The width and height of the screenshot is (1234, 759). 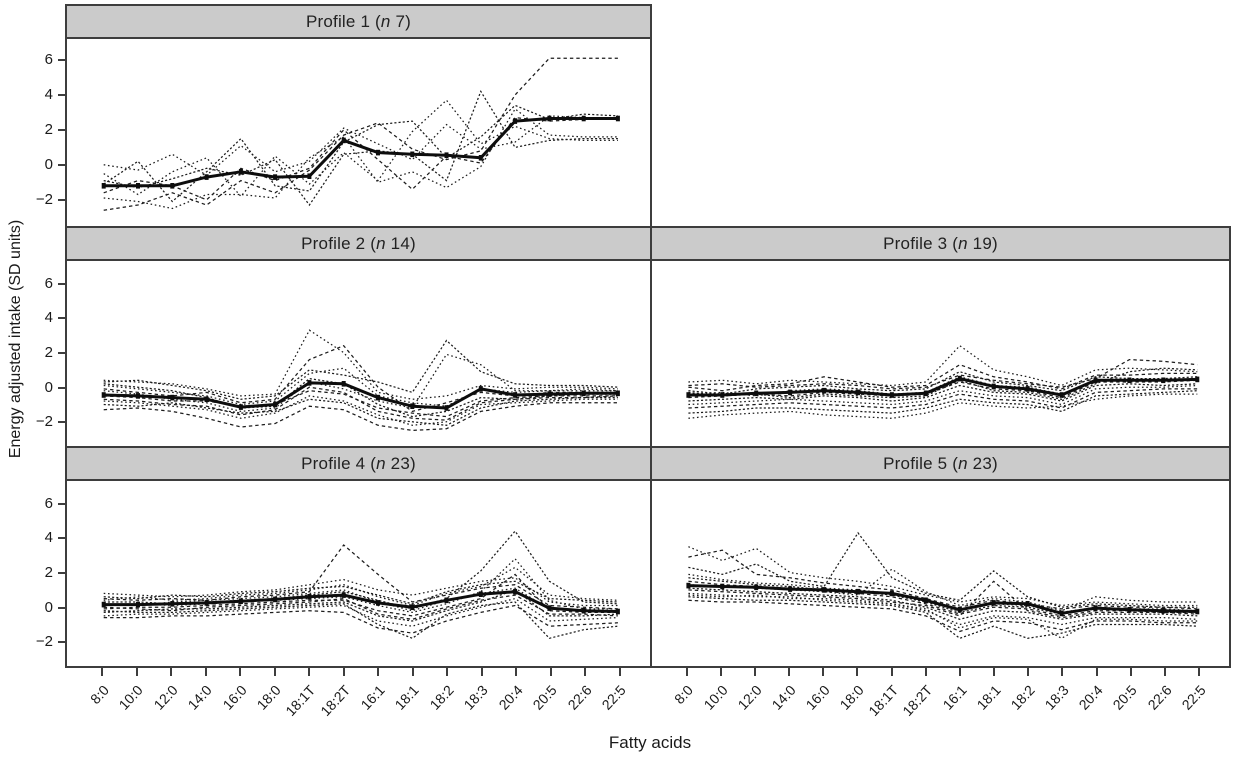 I want to click on panel-title: Profile 2 (, so click(x=339, y=243).